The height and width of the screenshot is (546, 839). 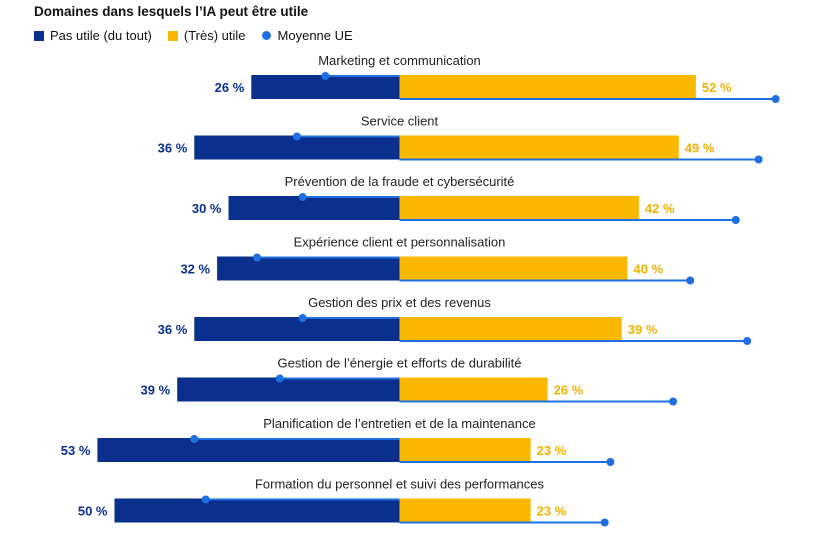 What do you see at coordinates (156, 390) in the screenshot?
I see `data-label-not-useful: 39 %` at bounding box center [156, 390].